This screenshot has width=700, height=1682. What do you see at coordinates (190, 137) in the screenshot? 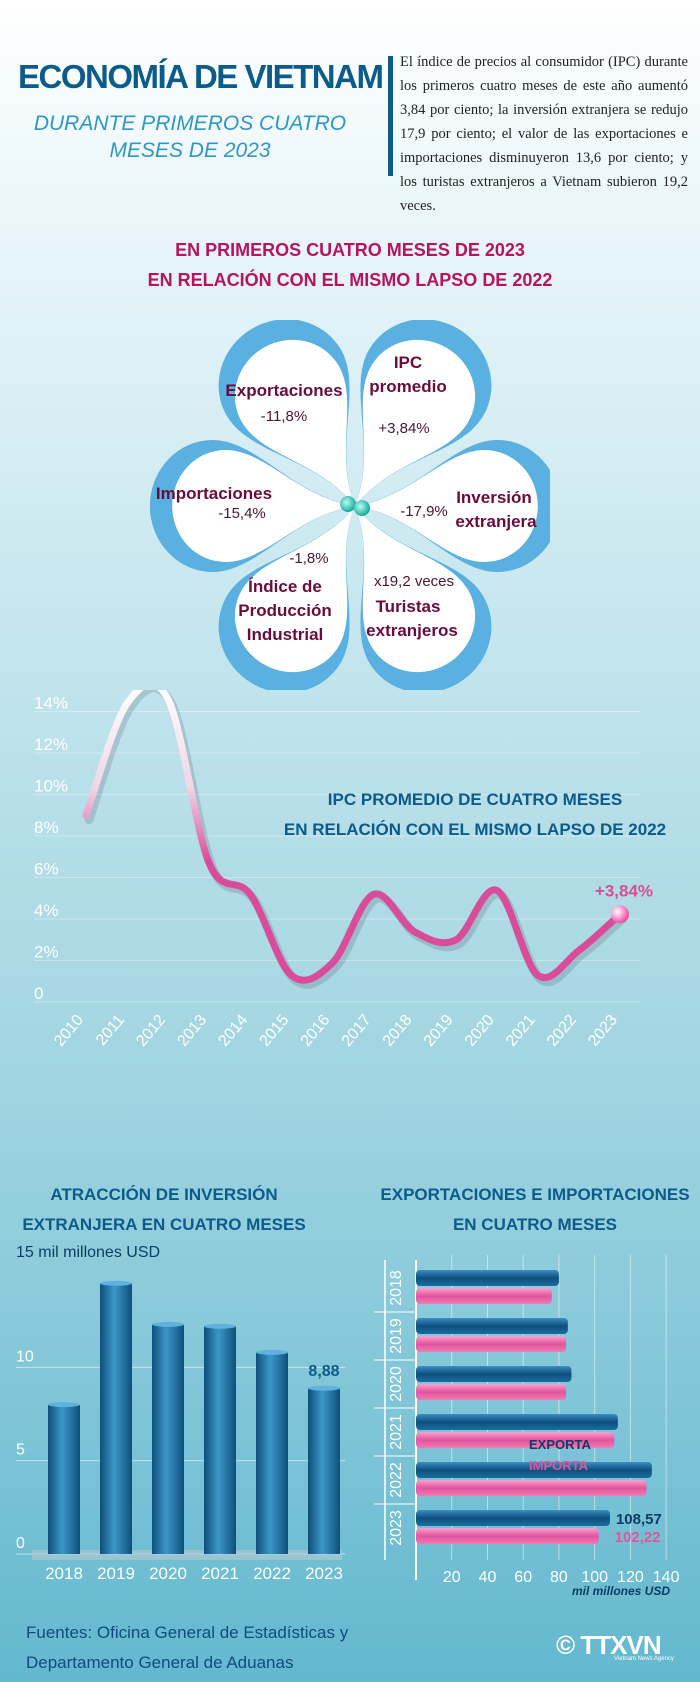
I see `page-subtitle: DURANTE PRIMEROS CUATRO MESES DE 2023` at bounding box center [190, 137].